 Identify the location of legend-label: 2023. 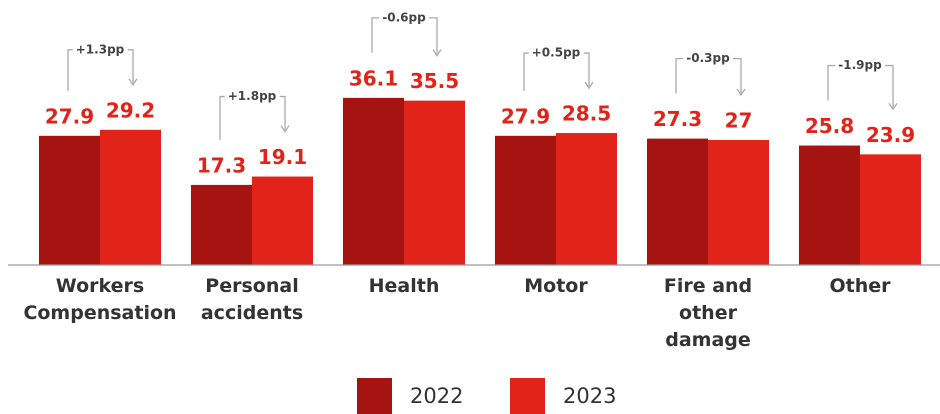
(589, 396).